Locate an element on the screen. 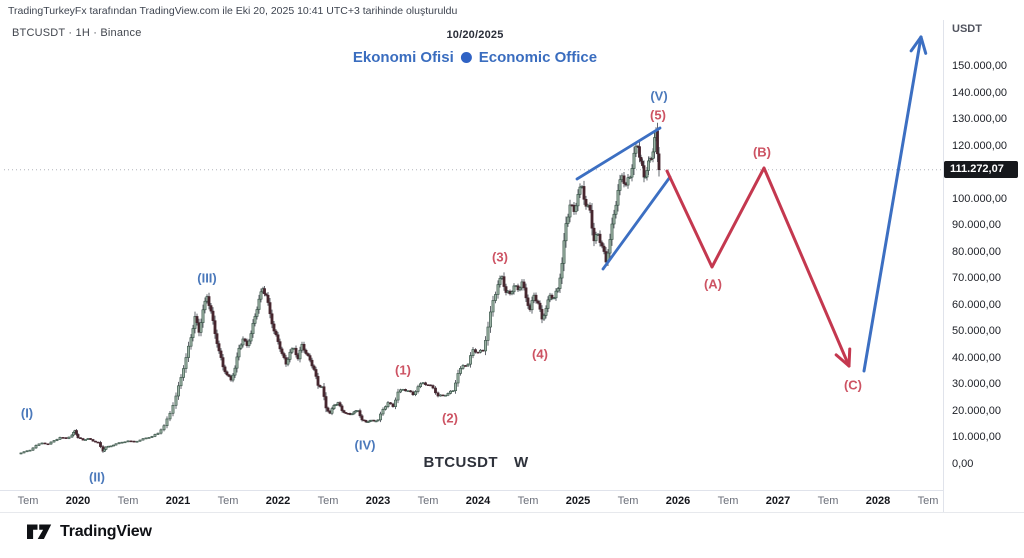 This screenshot has height=558, width=1024. symbol-info: BTCUSDT · 1H · Binance is located at coordinates (77, 33).